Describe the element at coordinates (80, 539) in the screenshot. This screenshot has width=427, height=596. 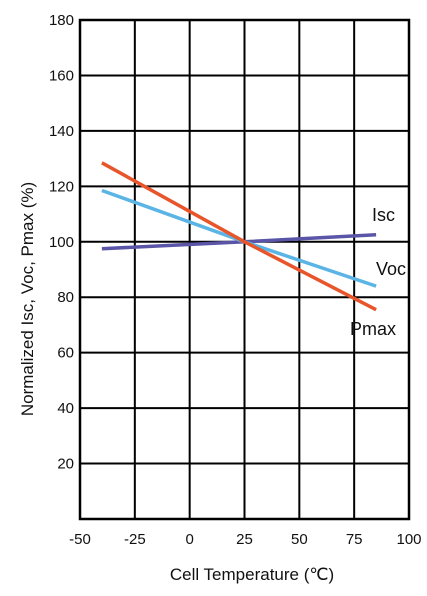
I see `x-tick-label: -50` at that location.